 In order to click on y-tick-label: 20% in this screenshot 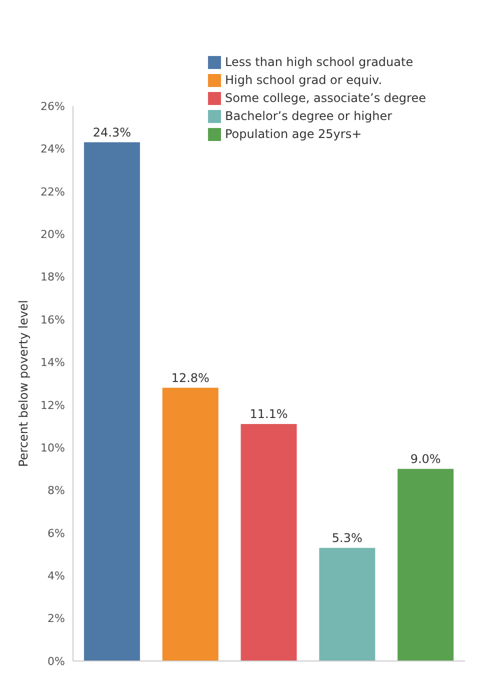, I will do `click(52, 234)`.